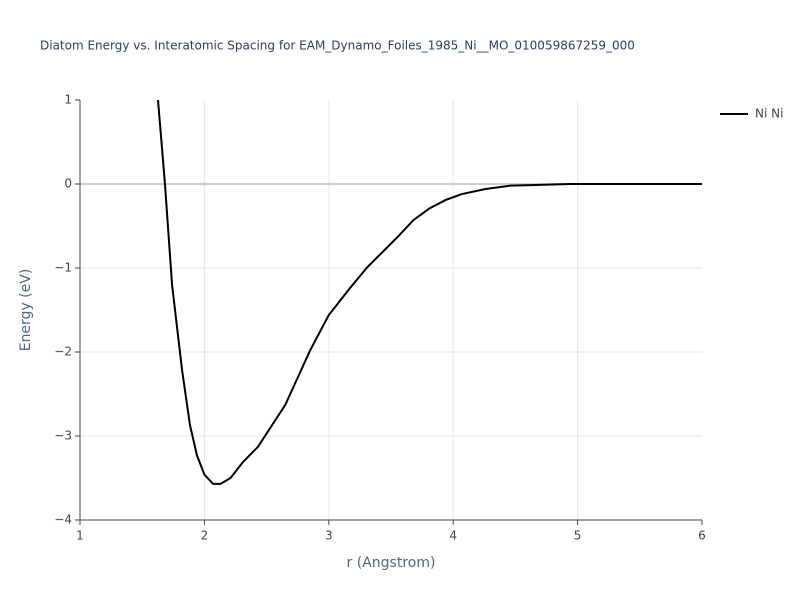  I want to click on y-axis-title: Energy (eV), so click(26, 310).